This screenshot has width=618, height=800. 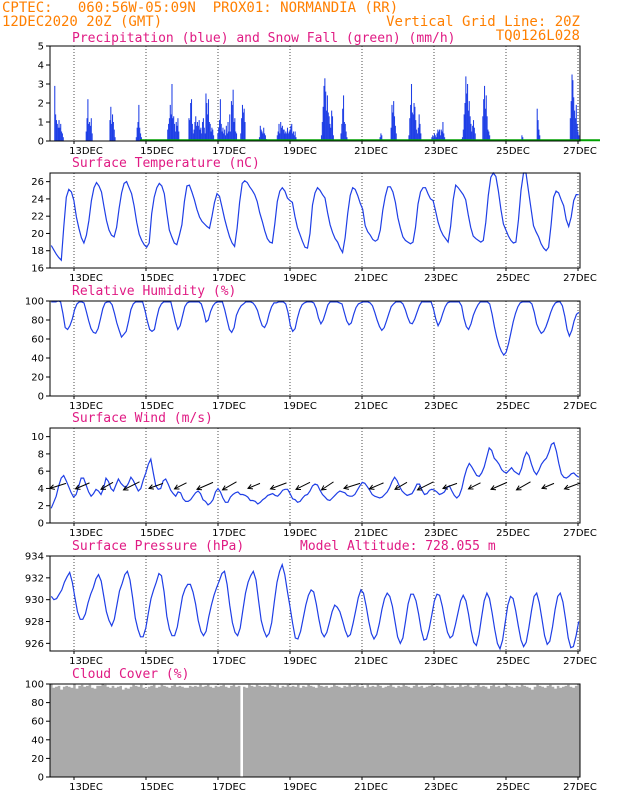 I want to click on y-tick-label: 8, so click(x=41, y=454).